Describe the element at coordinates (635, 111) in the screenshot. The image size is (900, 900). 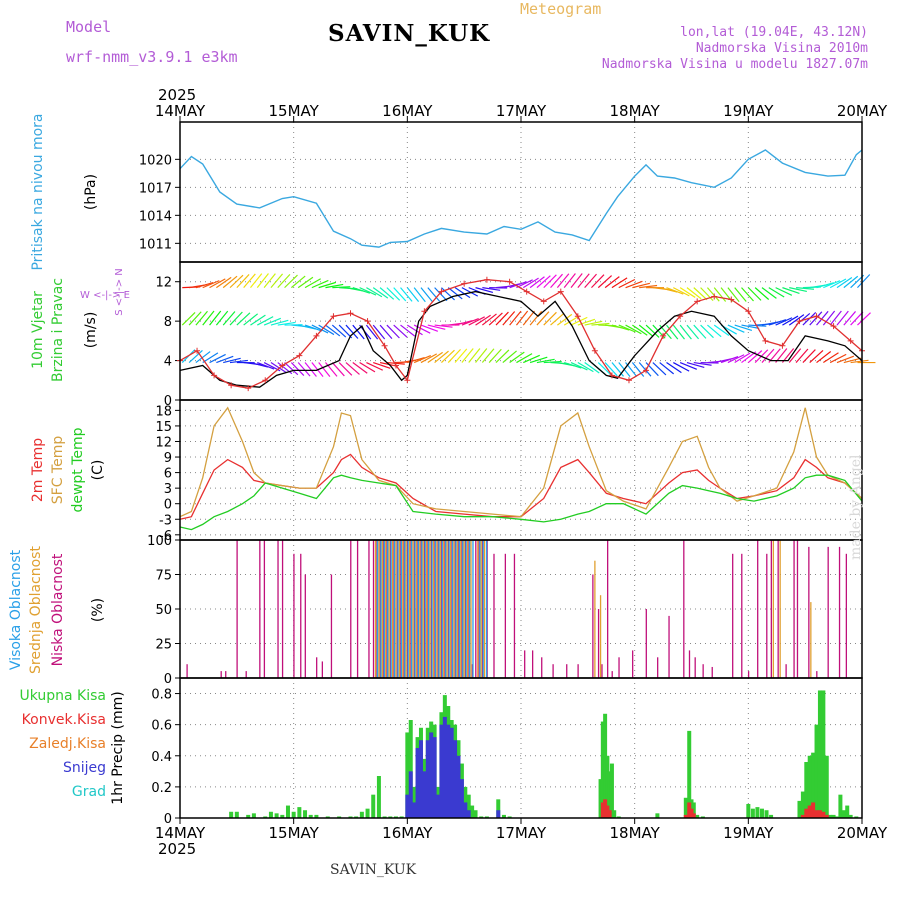
I see `x-tick-label-top: 18MAY` at that location.